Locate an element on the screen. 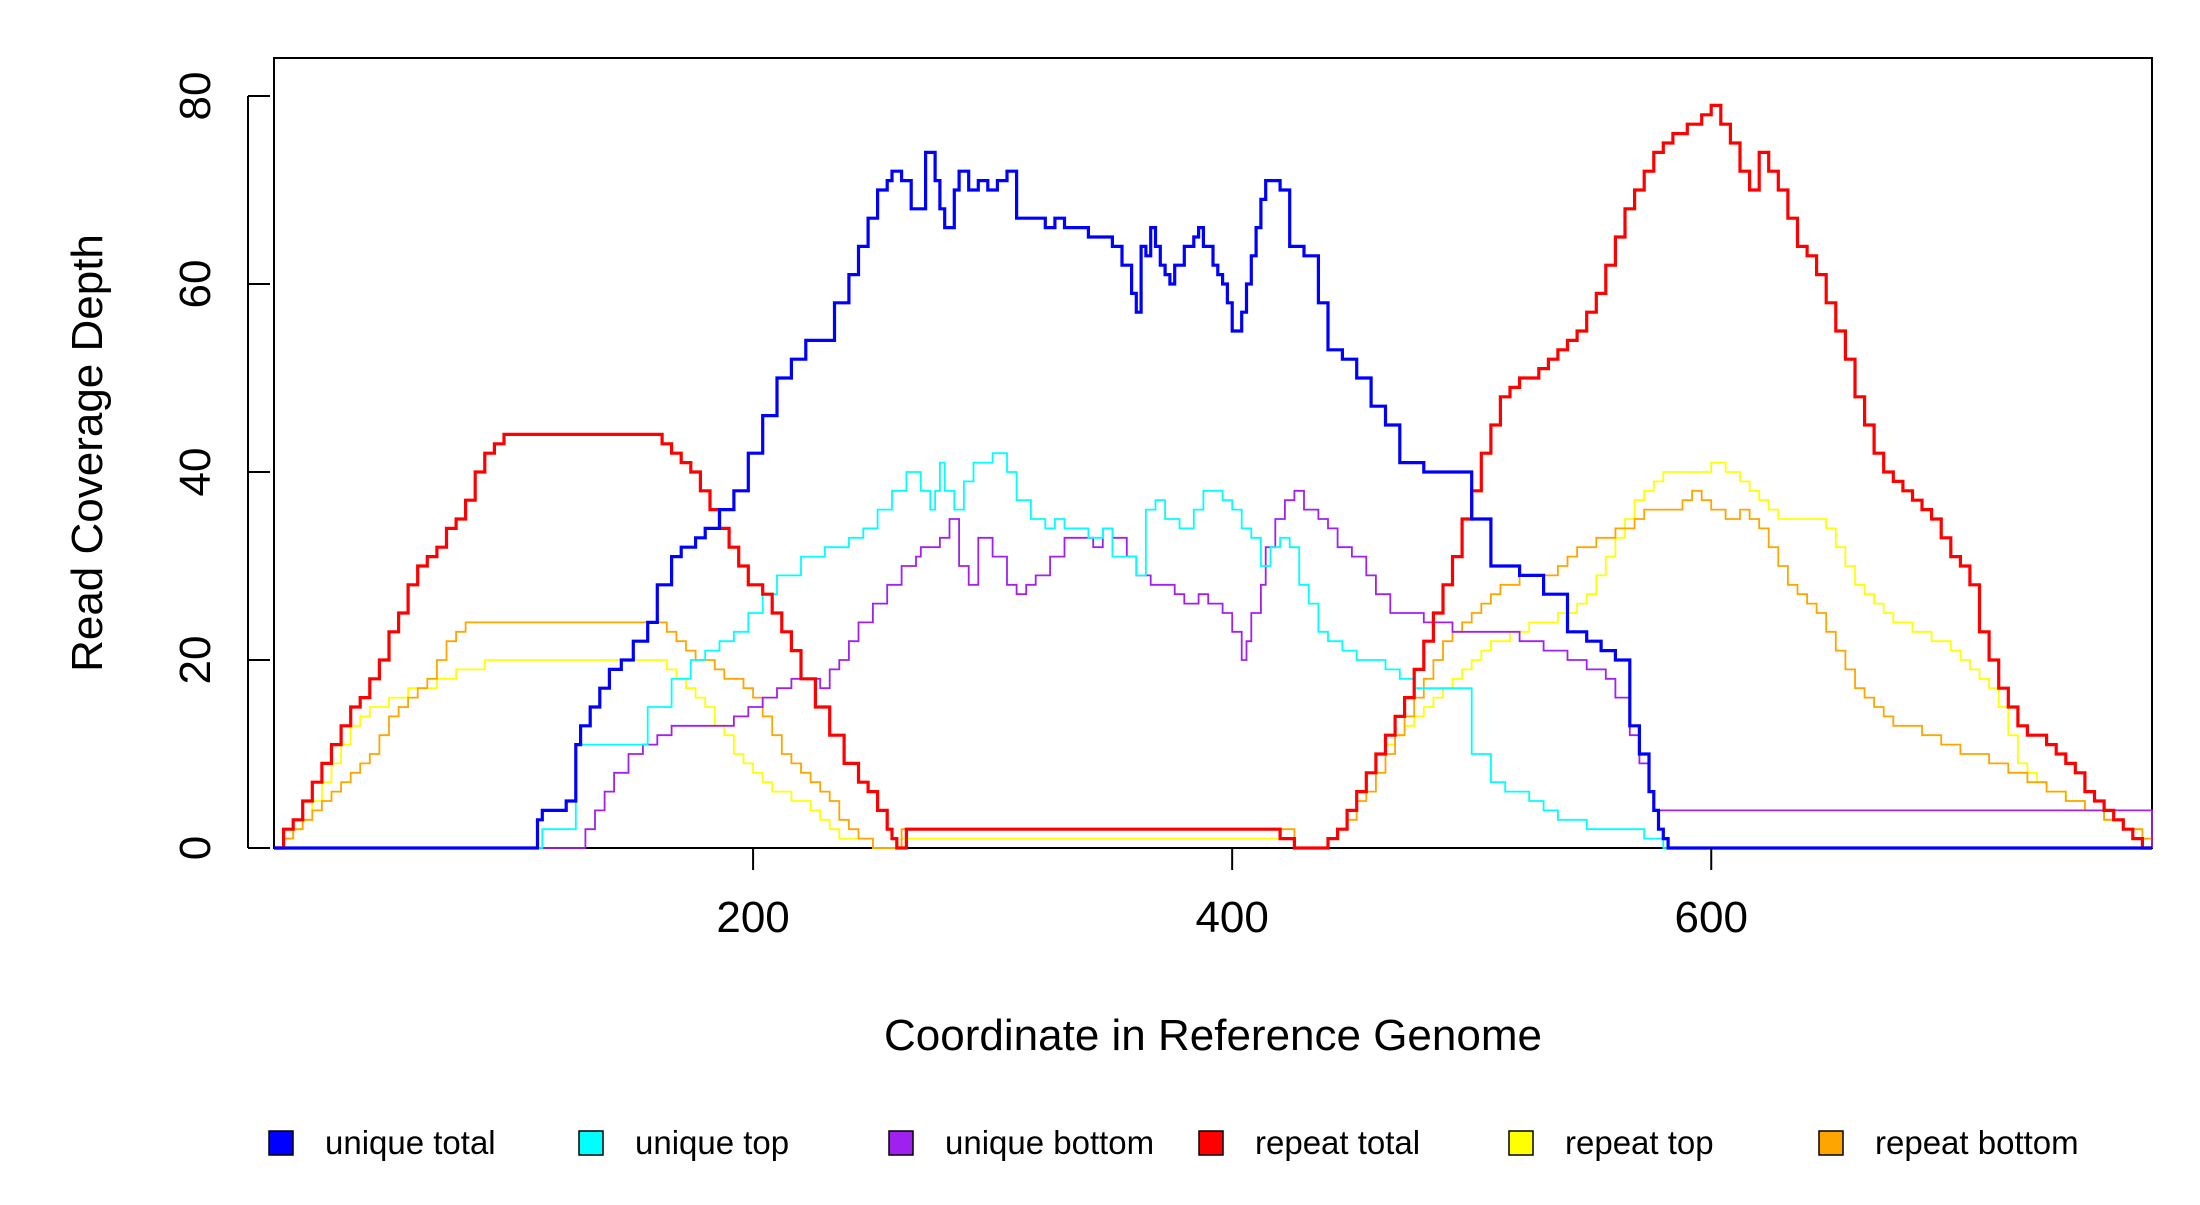  x-axis: 200 400 600 is located at coordinates (1232, 895).